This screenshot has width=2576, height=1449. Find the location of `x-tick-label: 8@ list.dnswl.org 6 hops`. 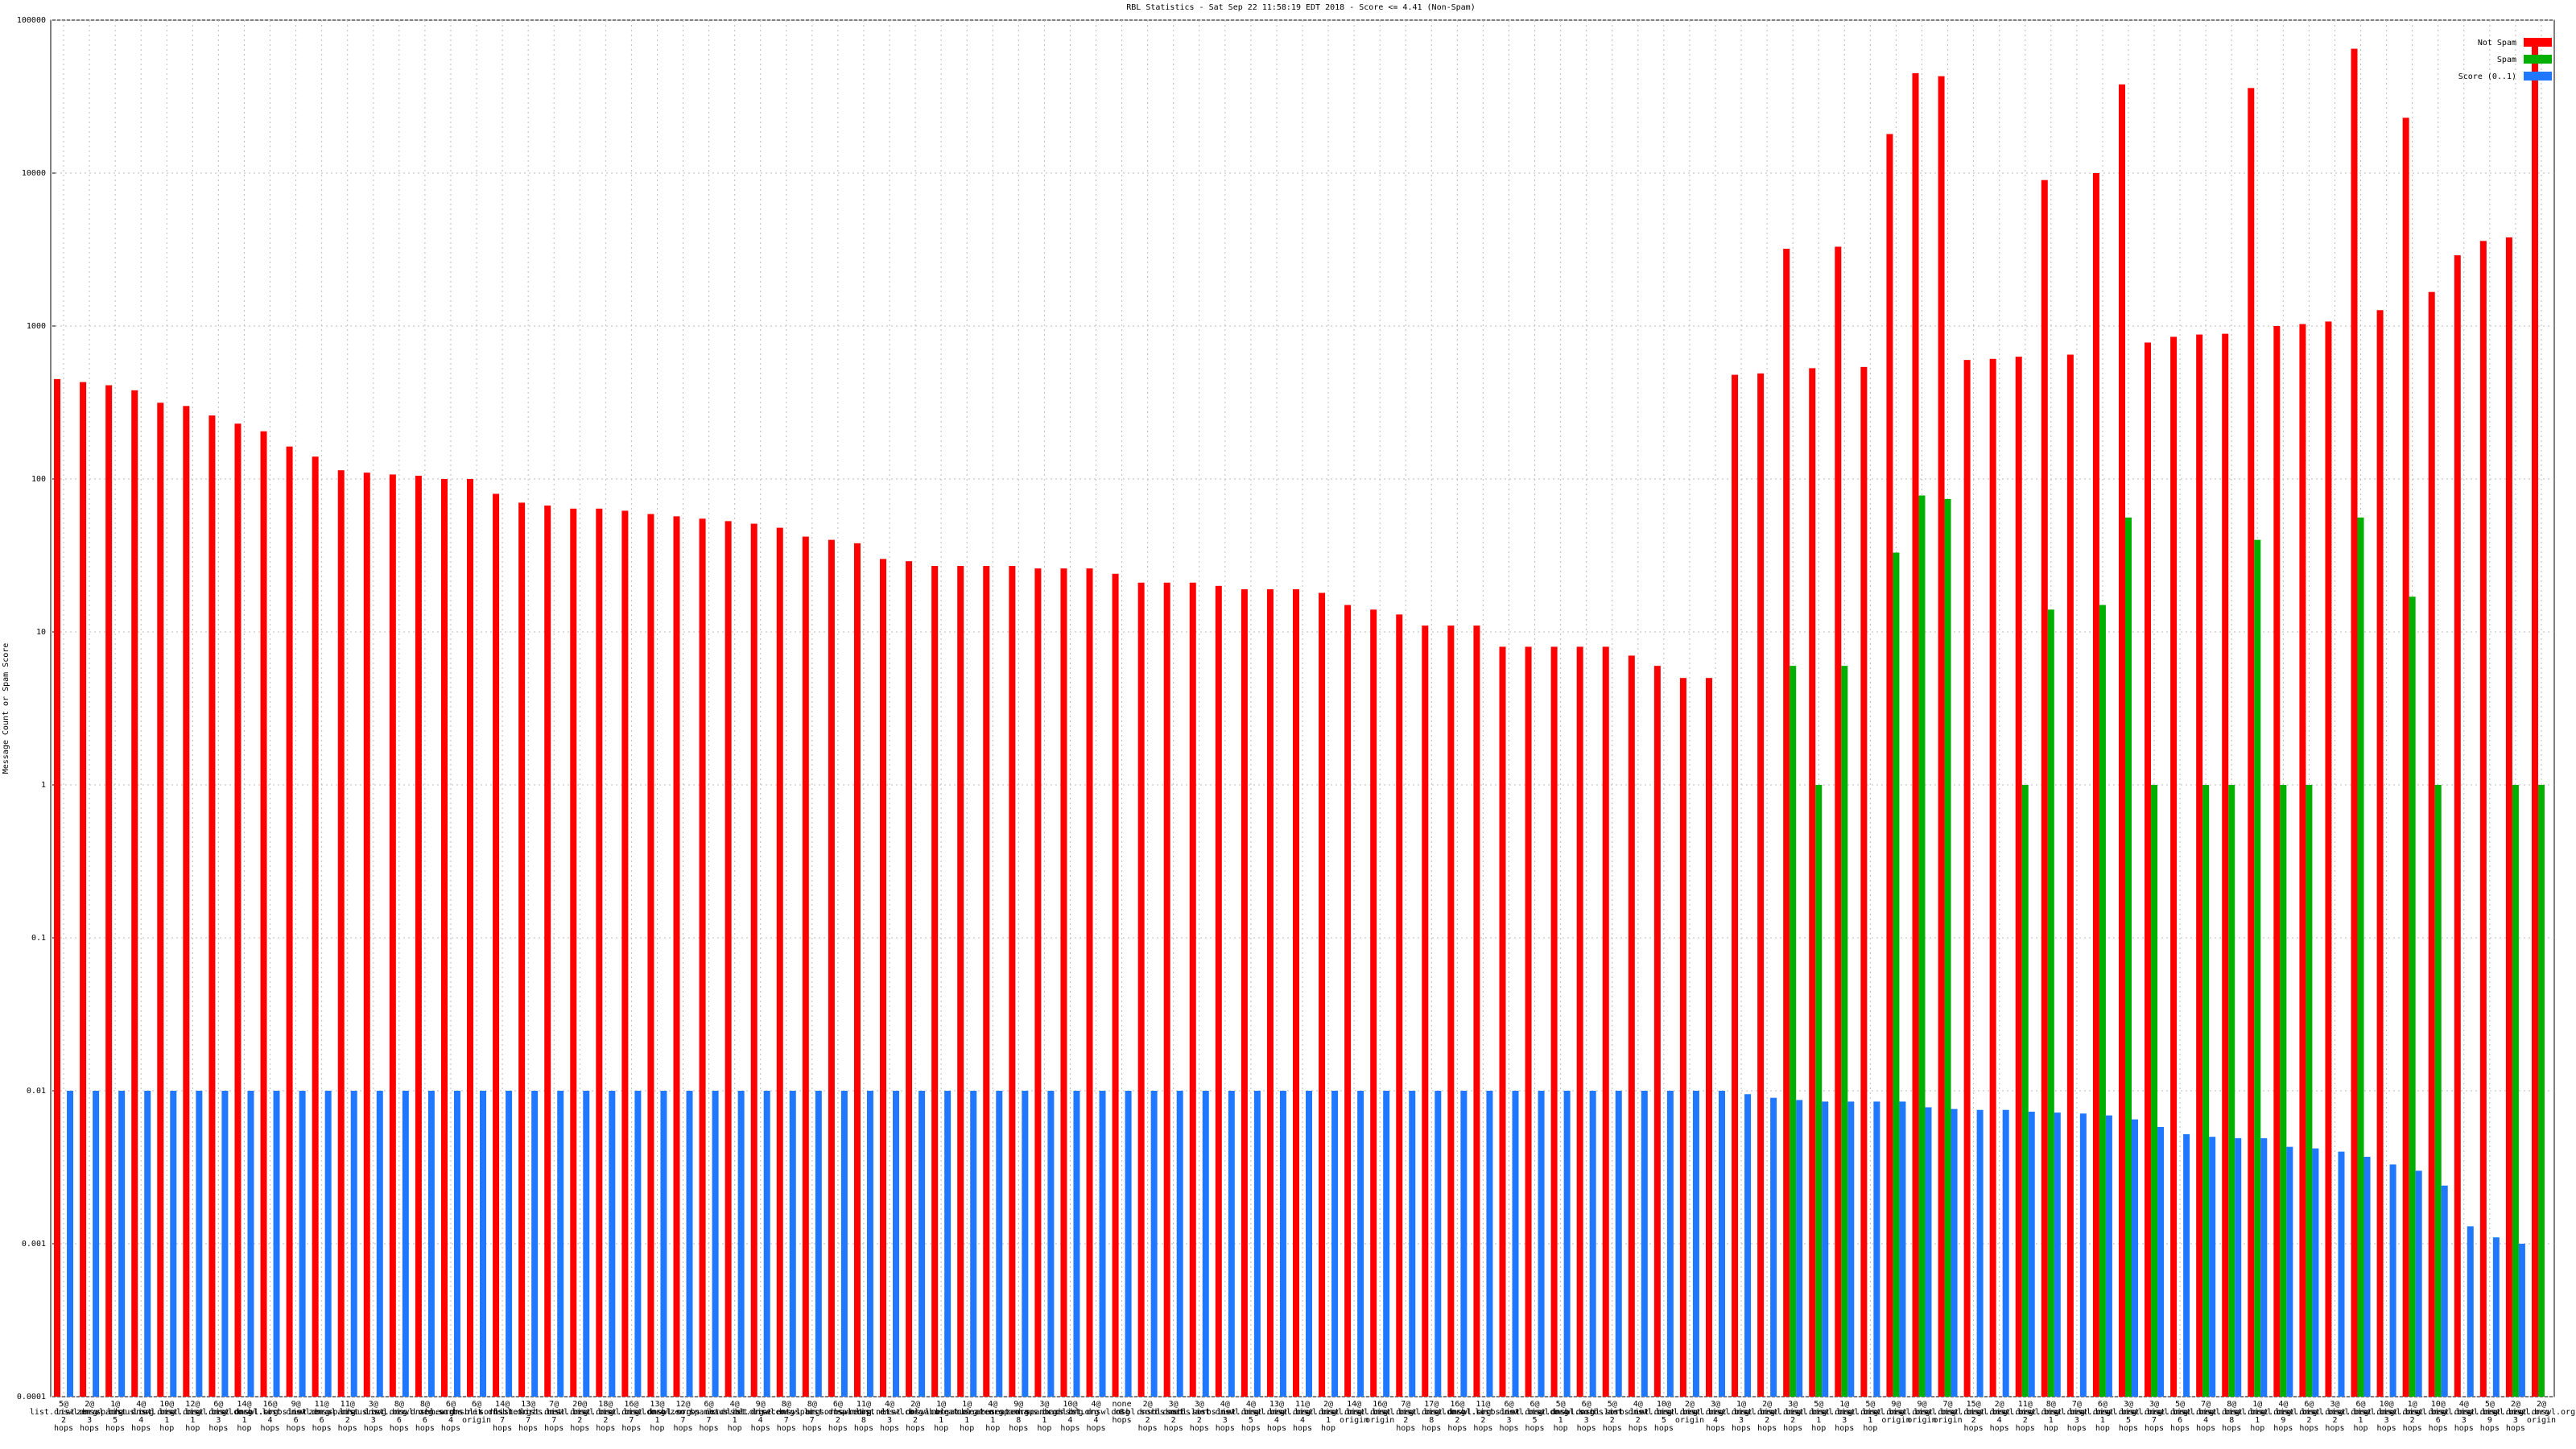

x-tick-label: 8@ list.dnswl.org 6 hops is located at coordinates (399, 1416).